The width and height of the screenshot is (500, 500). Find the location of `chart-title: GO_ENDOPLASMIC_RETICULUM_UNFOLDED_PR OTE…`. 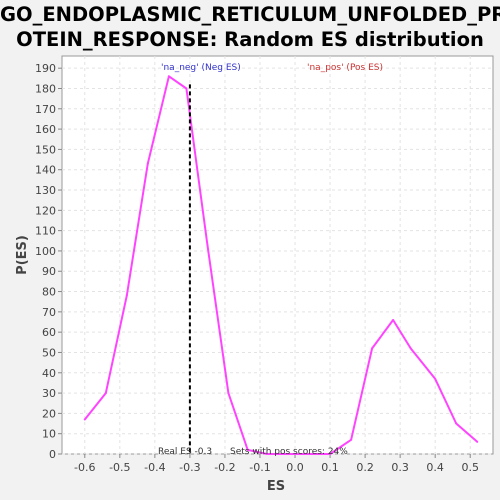

chart-title: GO_ENDOPLASMIC_RETICULUM_UNFOLDED_PR OTE… is located at coordinates (250, 27).